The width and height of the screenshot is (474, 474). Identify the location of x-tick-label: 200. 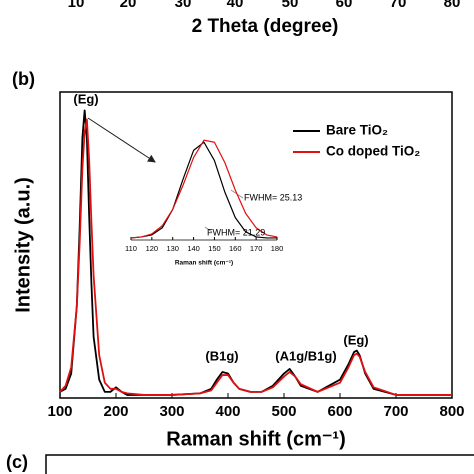
(115, 411).